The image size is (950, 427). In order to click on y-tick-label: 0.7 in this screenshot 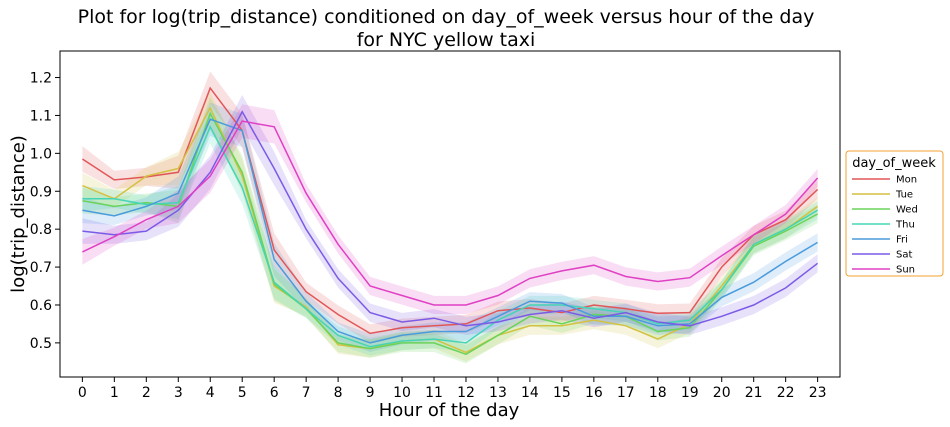, I will do `click(41, 268)`.